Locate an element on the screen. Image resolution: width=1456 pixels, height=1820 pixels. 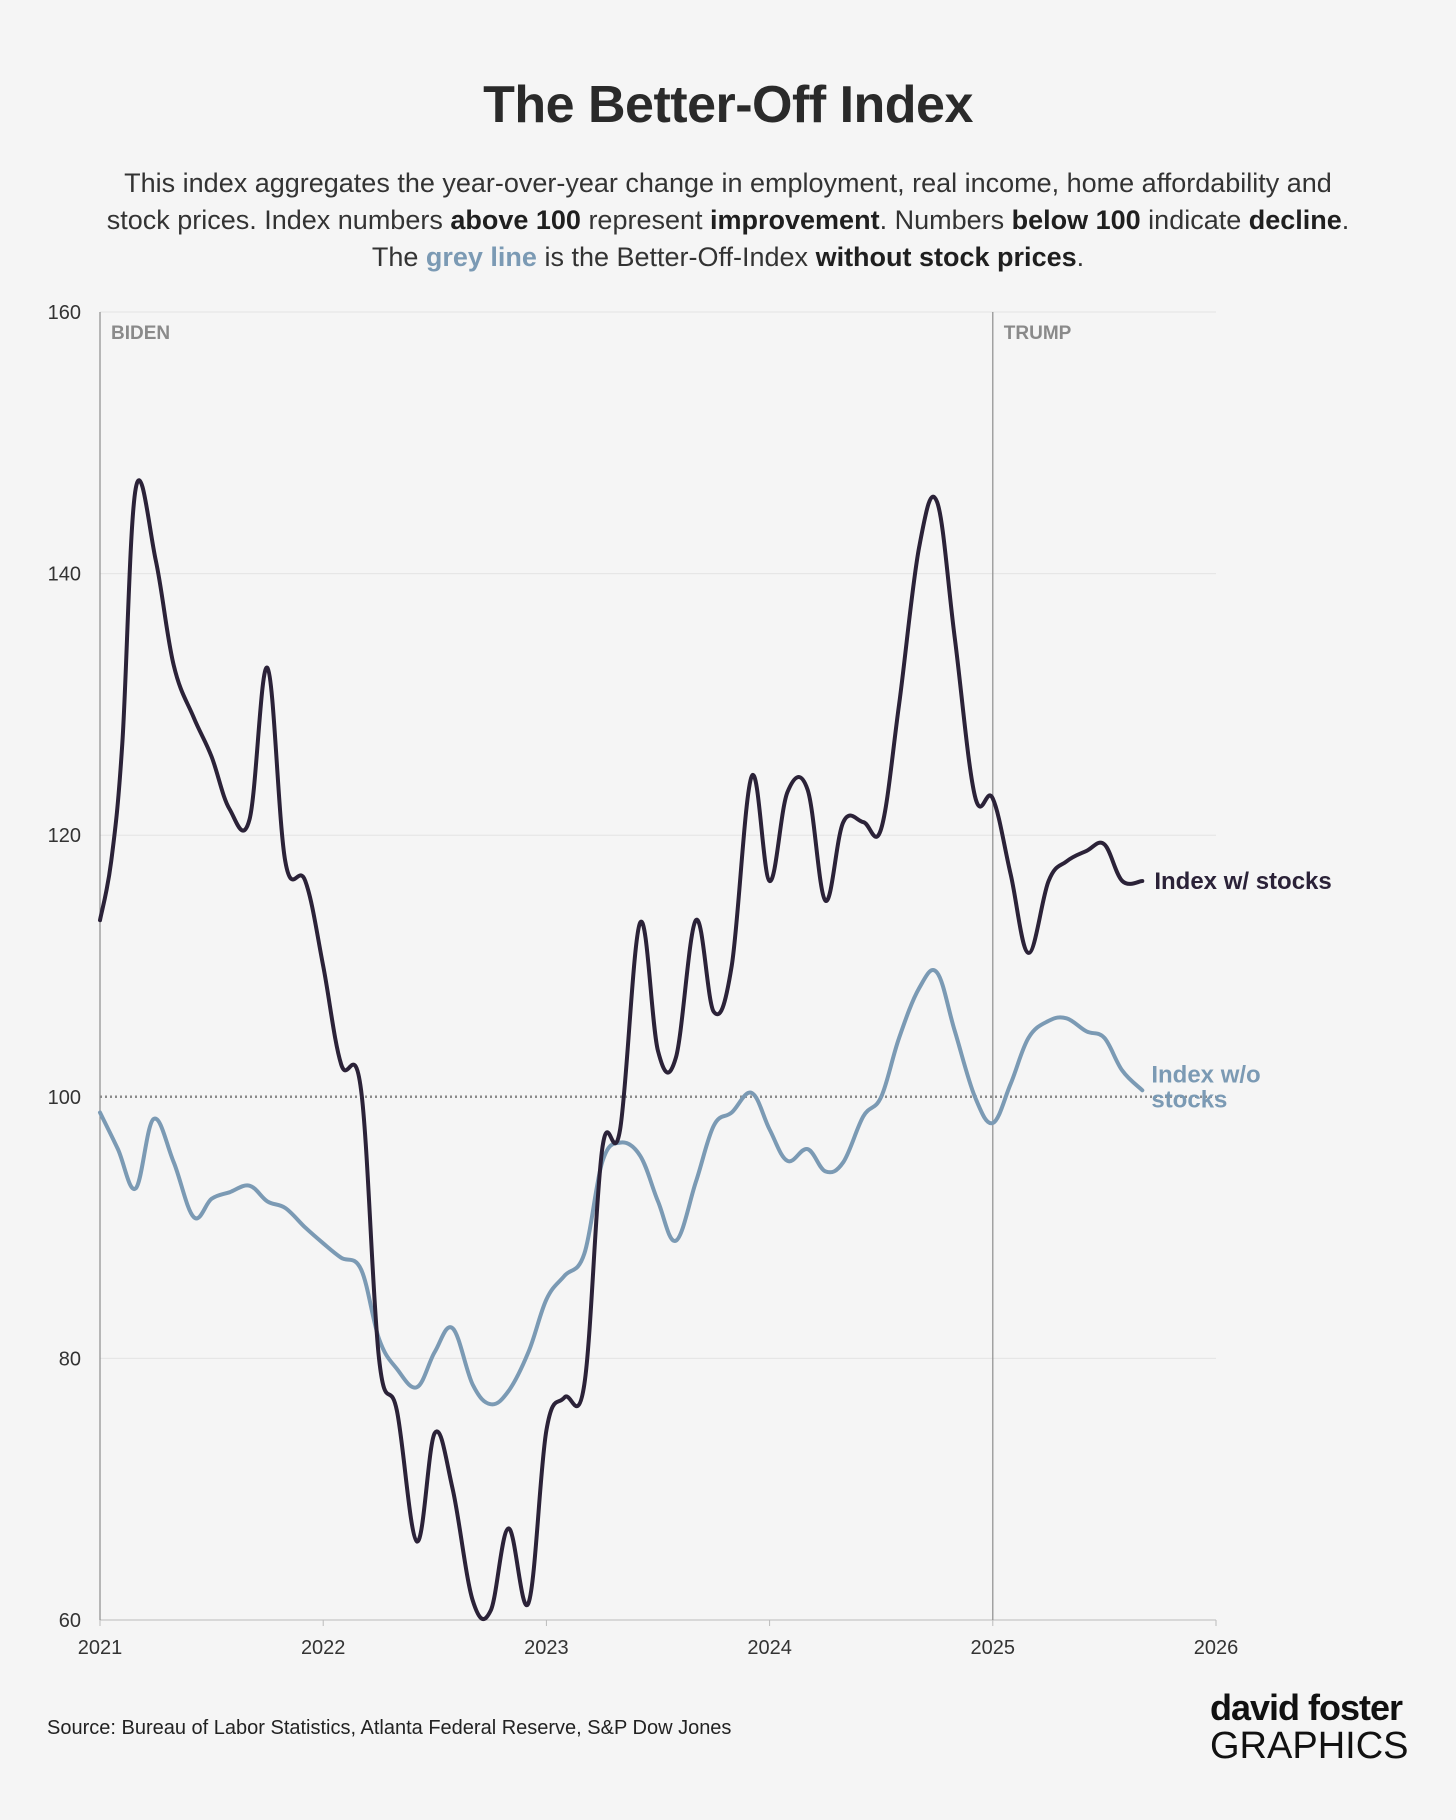
subtitle-text: . Numbers is located at coordinates (945, 220).